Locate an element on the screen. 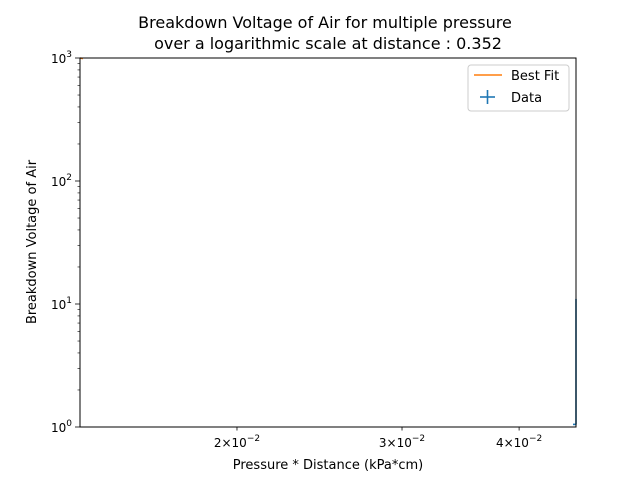 This screenshot has height=480, width=640. y-tick-label-4-exponent: 3 is located at coordinates (69, 55).